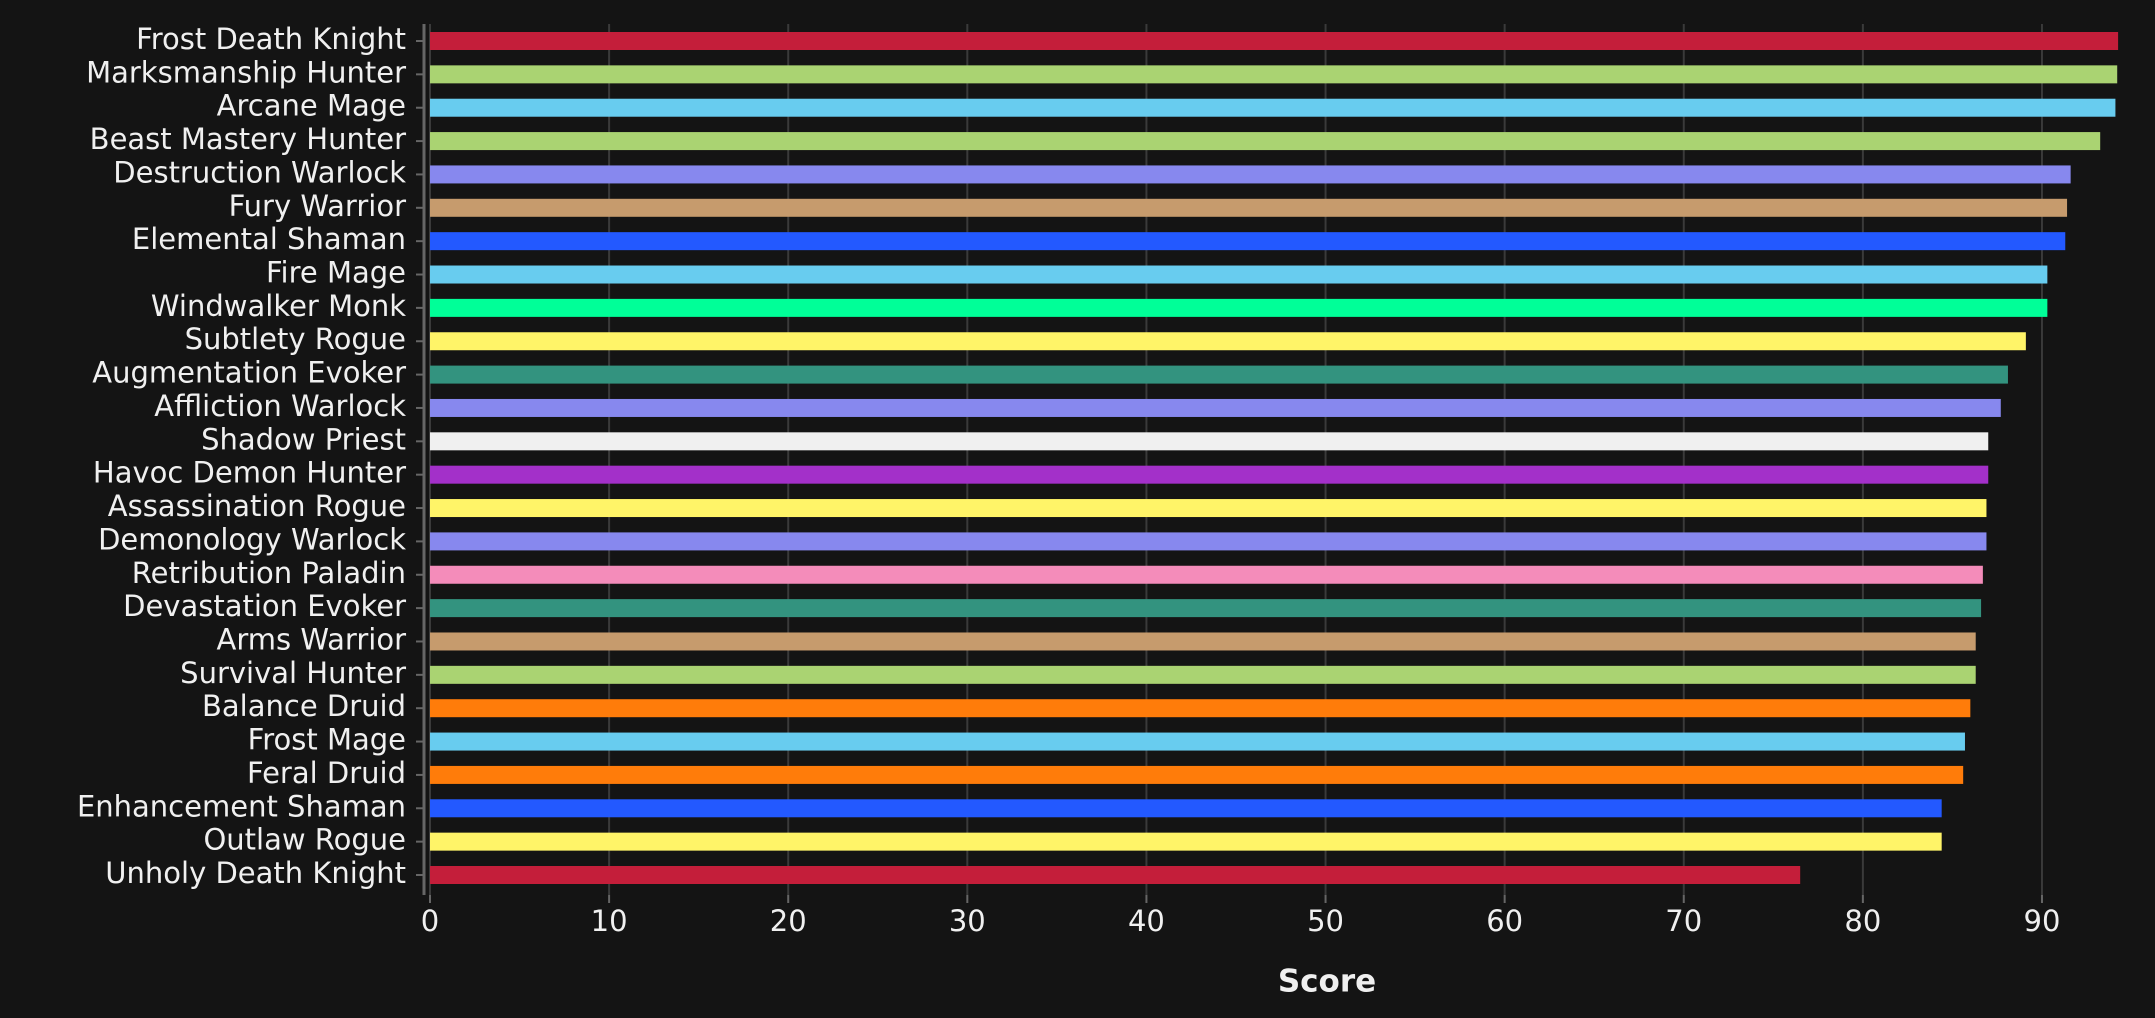 This screenshot has height=1018, width=2155. What do you see at coordinates (248, 139) in the screenshot?
I see `y-tick-label: Beast Mastery Hunter` at bounding box center [248, 139].